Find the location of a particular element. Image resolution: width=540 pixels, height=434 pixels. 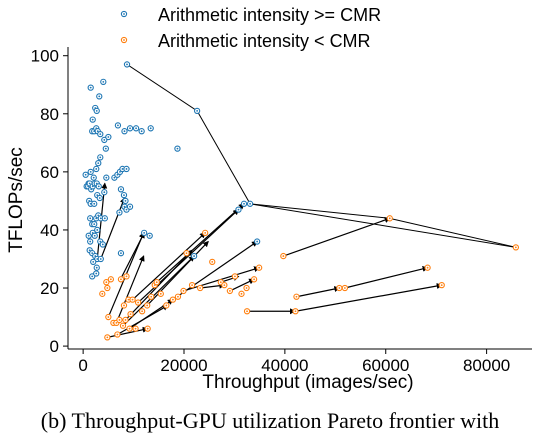

y-tick-label: 100 is located at coordinates (45, 56).